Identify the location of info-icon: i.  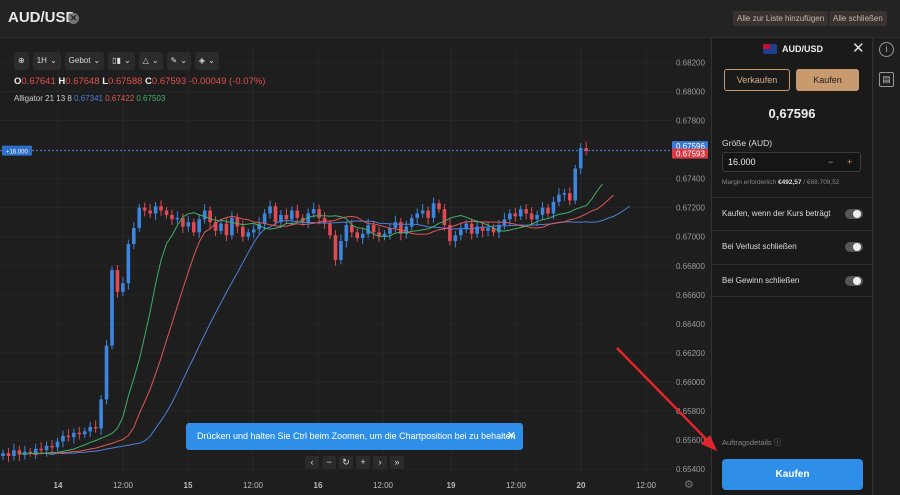
(886, 49).